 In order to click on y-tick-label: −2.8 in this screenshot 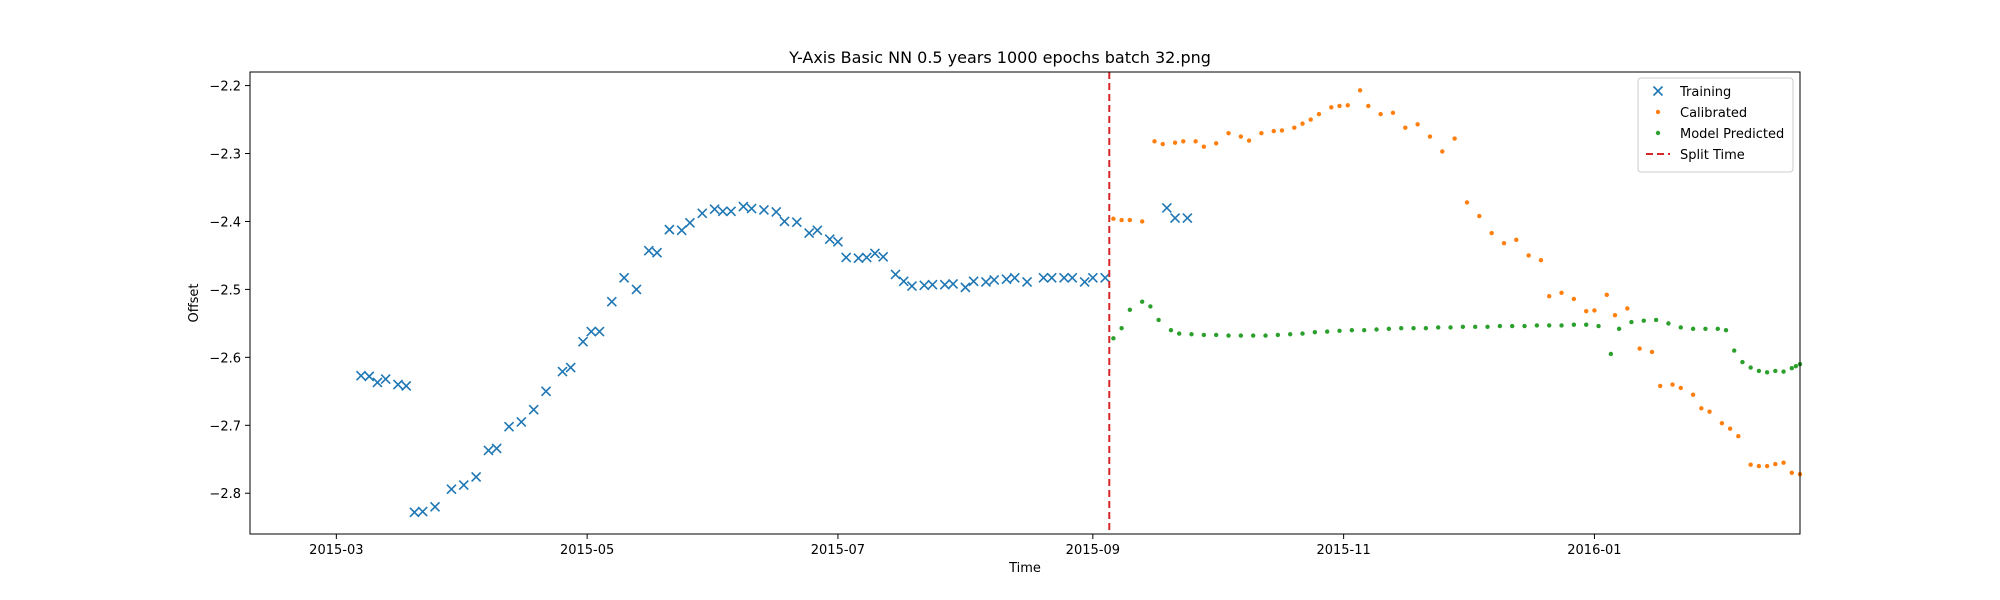, I will do `click(225, 494)`.